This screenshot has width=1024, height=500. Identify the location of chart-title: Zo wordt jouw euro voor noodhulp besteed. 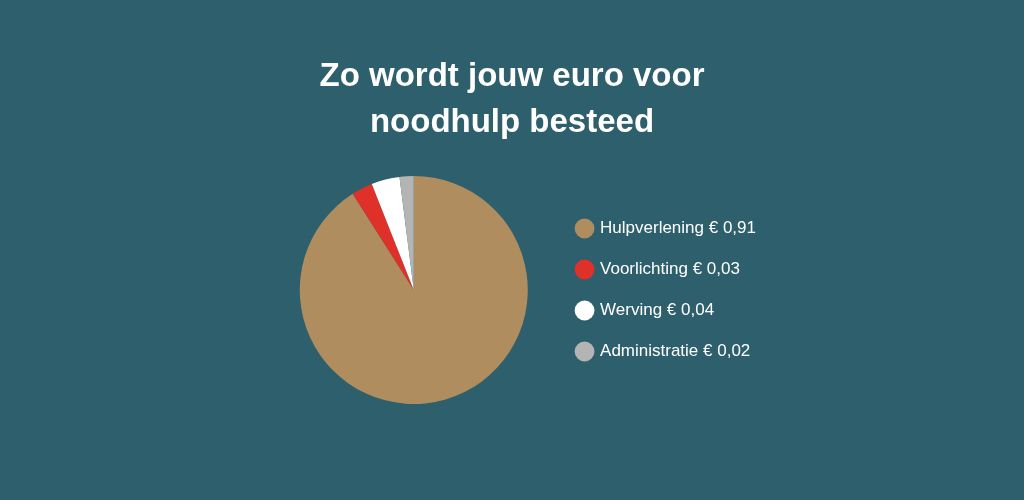
(512, 98).